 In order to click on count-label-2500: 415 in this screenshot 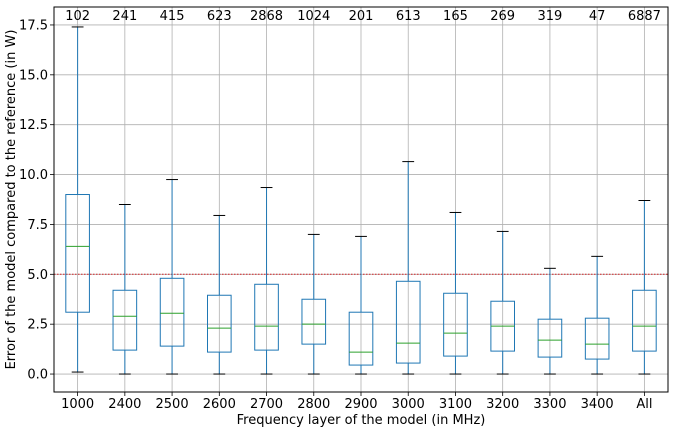, I will do `click(172, 16)`.